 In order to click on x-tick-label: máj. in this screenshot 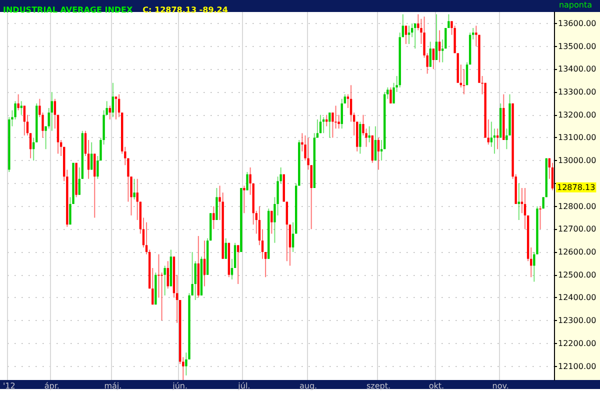, I will do `click(113, 386)`.